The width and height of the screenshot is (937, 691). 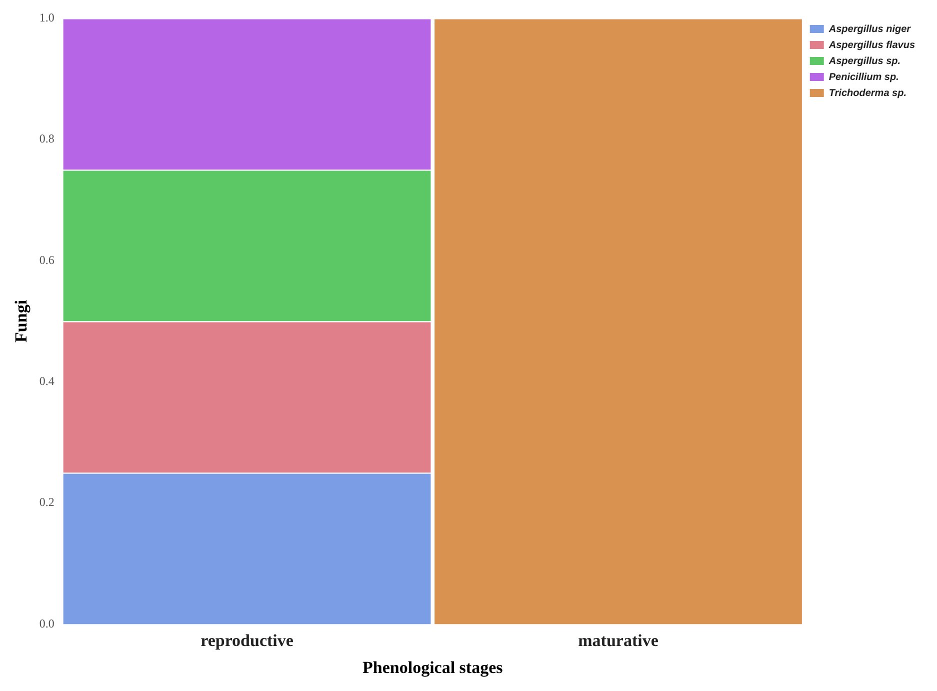 I want to click on y-tick-label: 0.4, so click(x=46, y=381).